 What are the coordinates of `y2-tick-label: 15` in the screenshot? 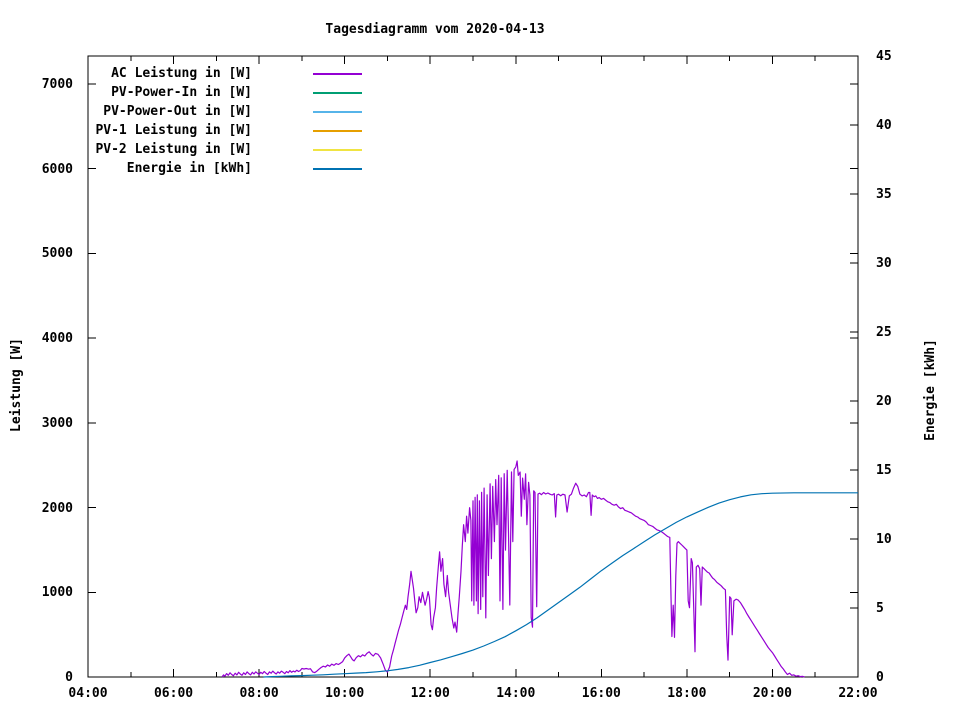 It's located at (884, 470).